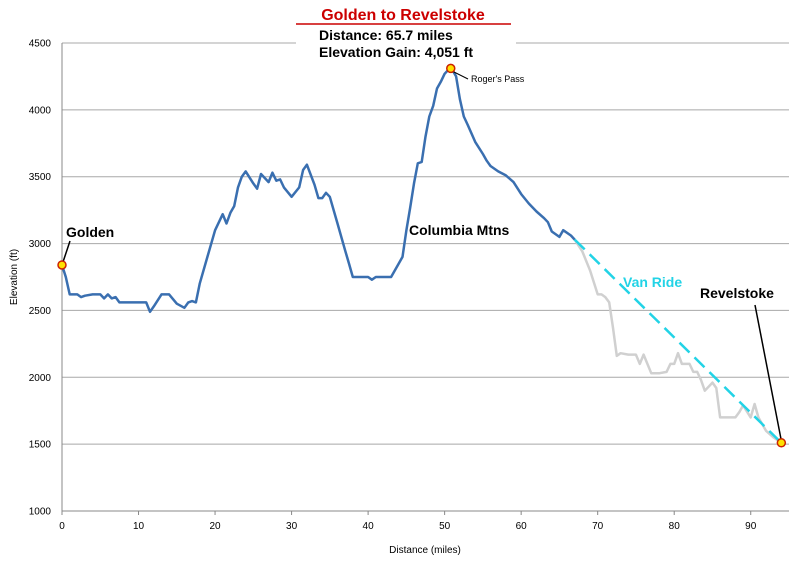 This screenshot has height=562, width=800. I want to click on annotation-rogers-pass: Roger's Pass, so click(498, 79).